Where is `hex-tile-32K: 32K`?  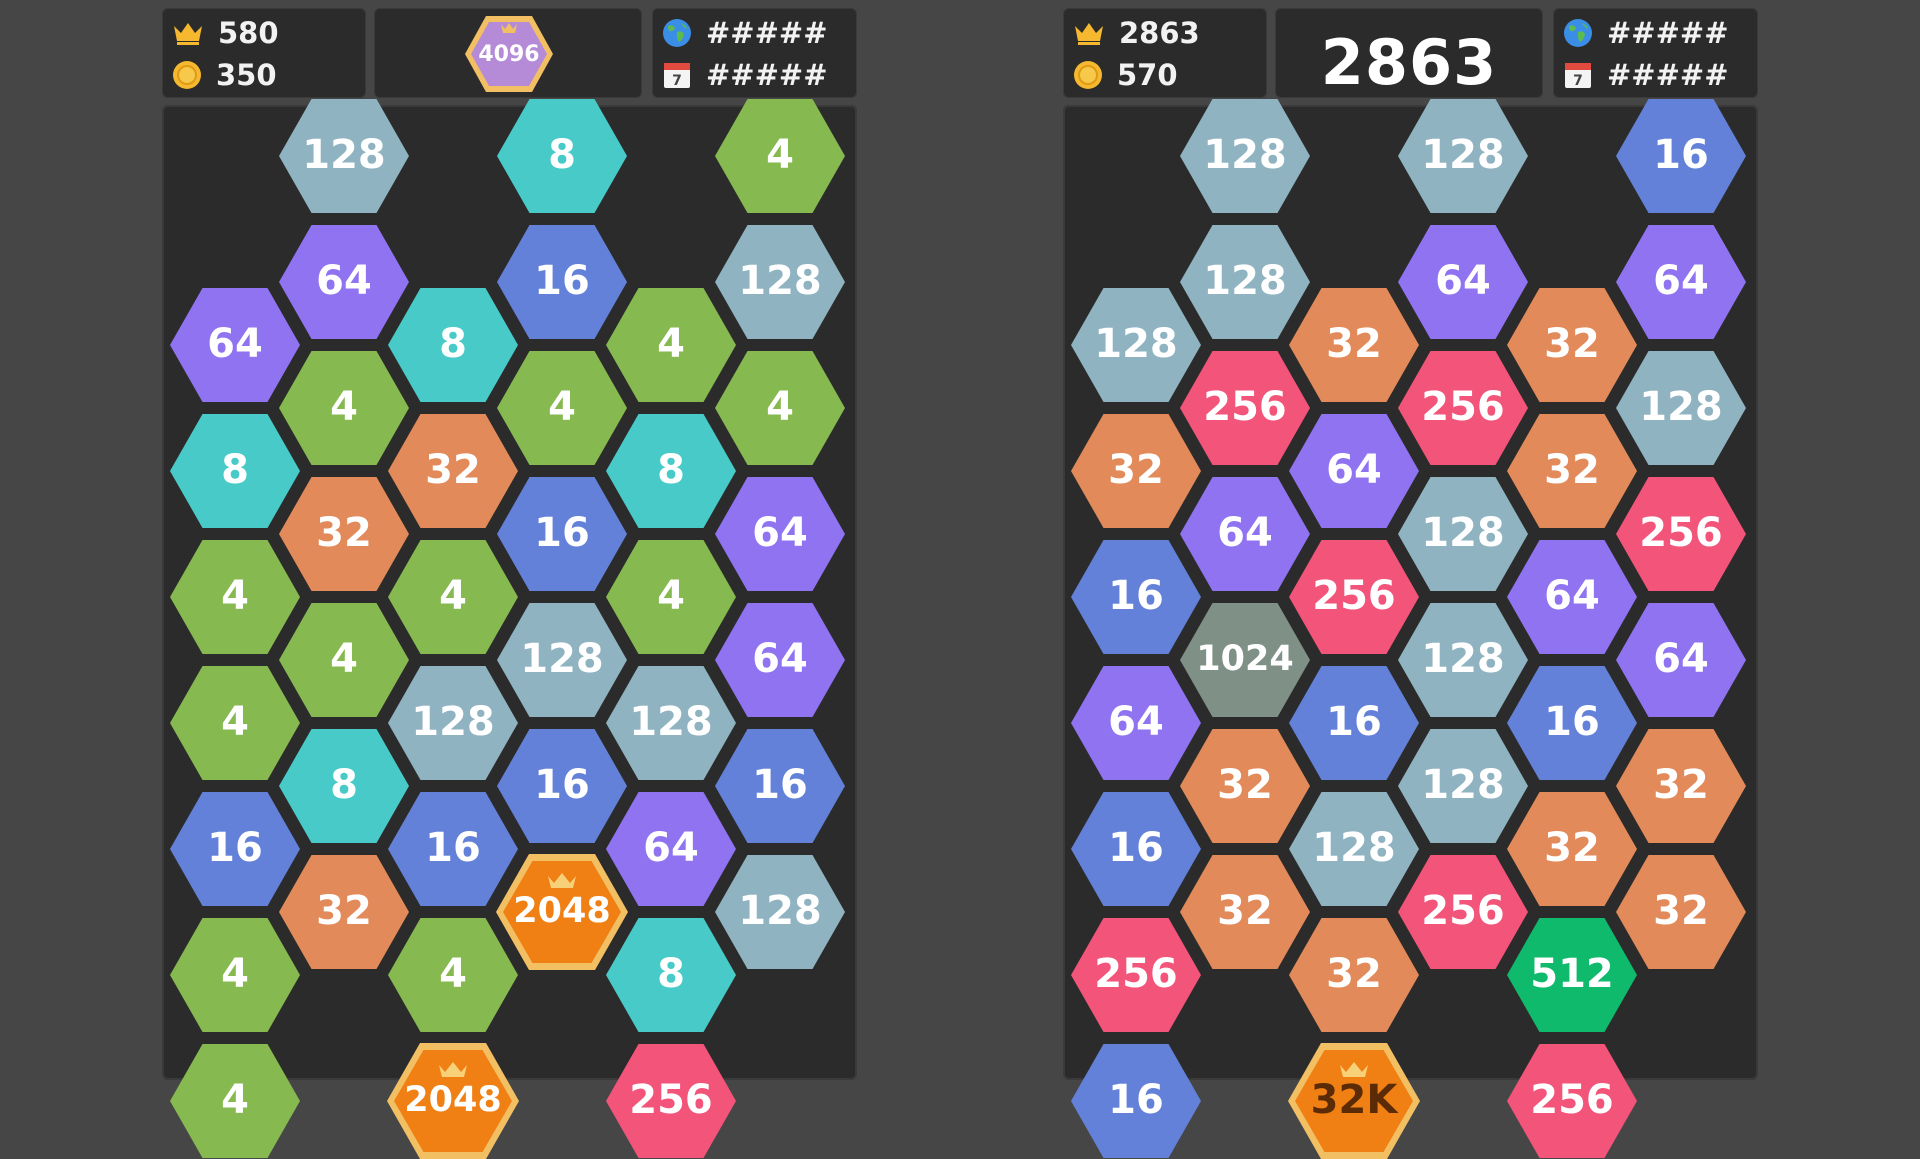 hex-tile-32K: 32K is located at coordinates (1354, 1101).